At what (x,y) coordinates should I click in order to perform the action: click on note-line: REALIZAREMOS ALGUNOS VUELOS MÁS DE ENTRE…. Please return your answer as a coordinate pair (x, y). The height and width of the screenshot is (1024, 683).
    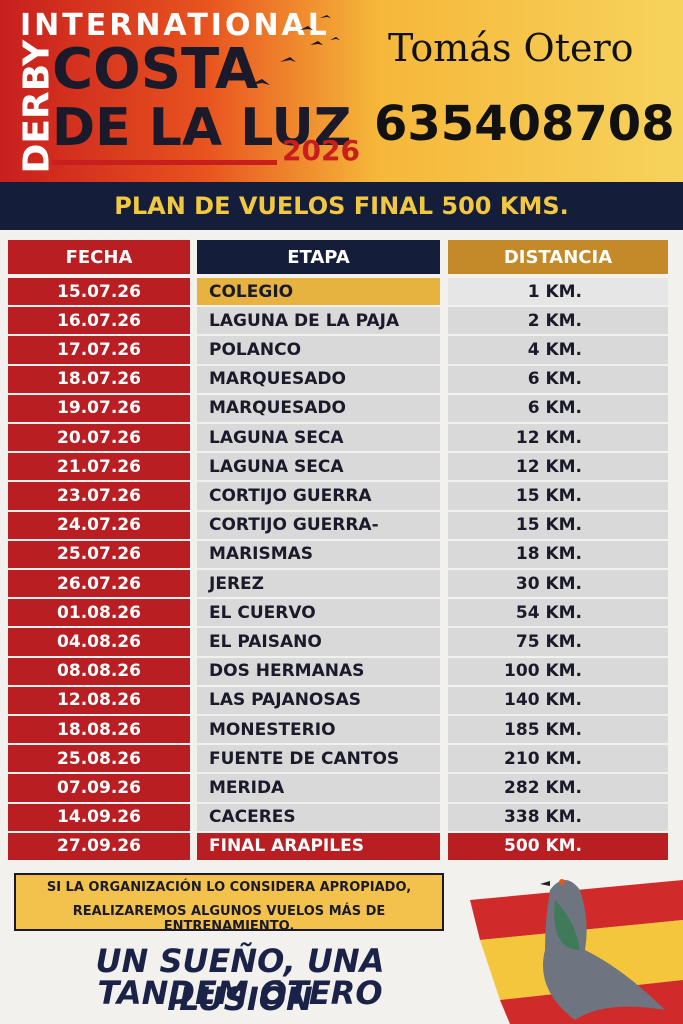
    Looking at the image, I should click on (229, 919).